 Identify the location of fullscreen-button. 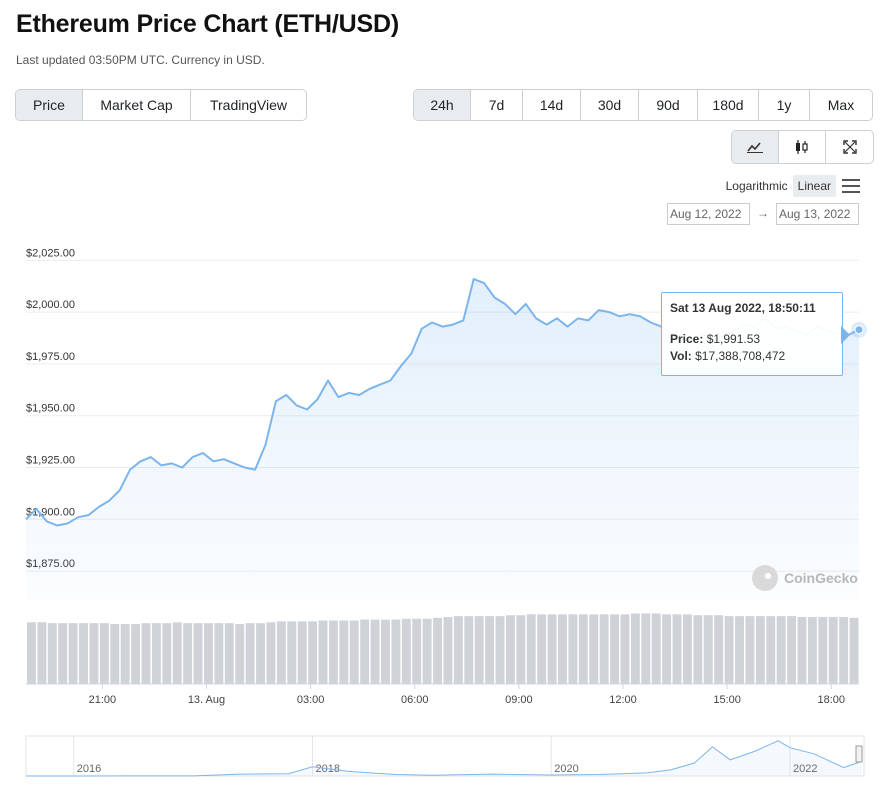
(849, 147).